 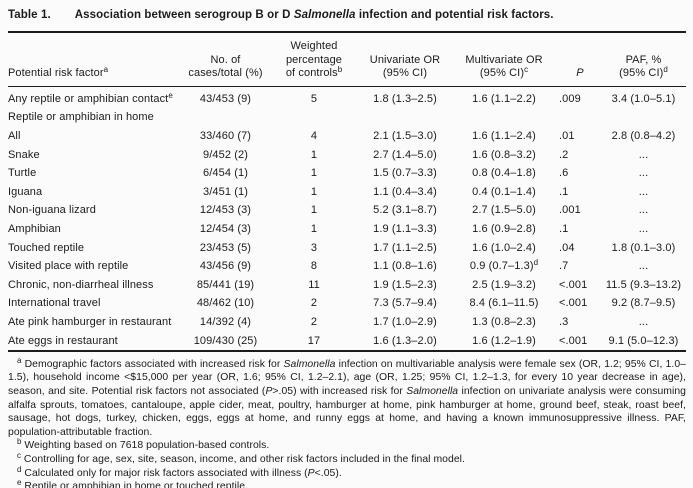 What do you see at coordinates (54, 303) in the screenshot?
I see `risk-factor-label: International travel` at bounding box center [54, 303].